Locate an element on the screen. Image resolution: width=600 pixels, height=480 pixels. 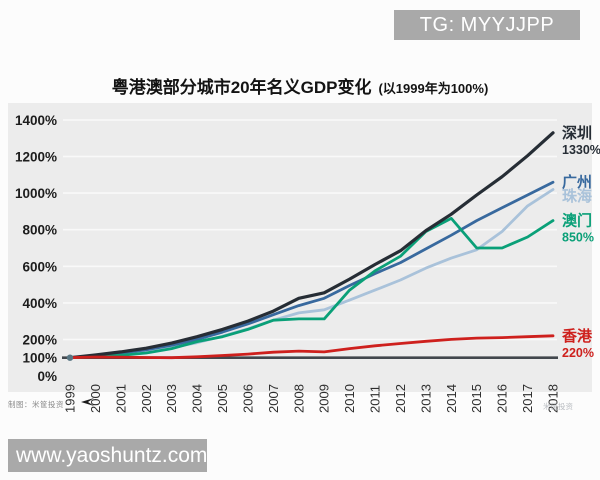
chart-title: 粤港澳部分城市20年名义GDP变化 (以1999年为100%) is located at coordinates (300, 85).